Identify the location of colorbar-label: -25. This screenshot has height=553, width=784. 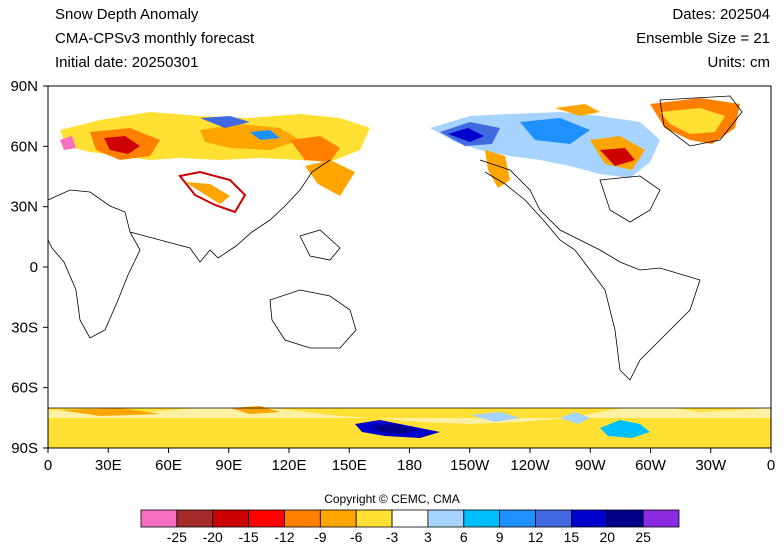
(176, 537).